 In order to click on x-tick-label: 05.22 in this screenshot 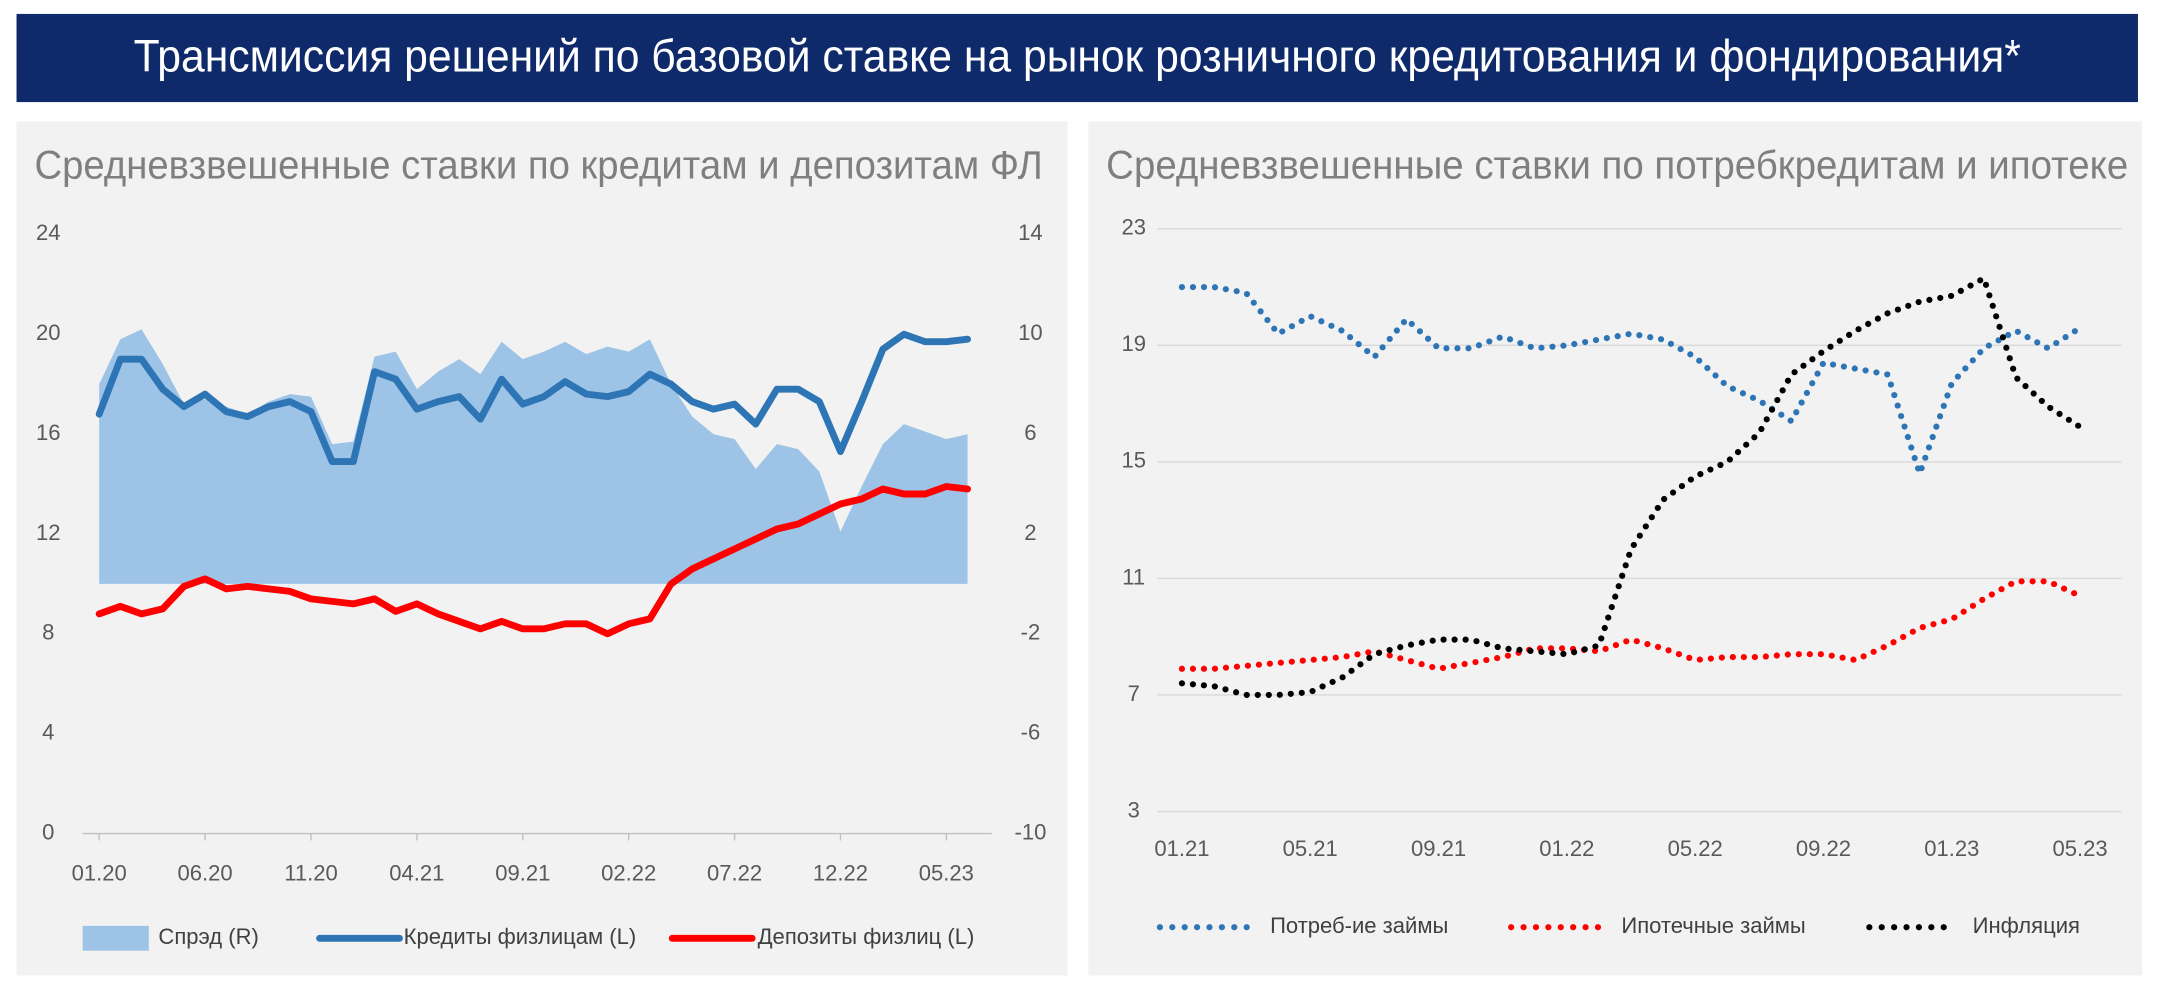, I will do `click(1695, 848)`.